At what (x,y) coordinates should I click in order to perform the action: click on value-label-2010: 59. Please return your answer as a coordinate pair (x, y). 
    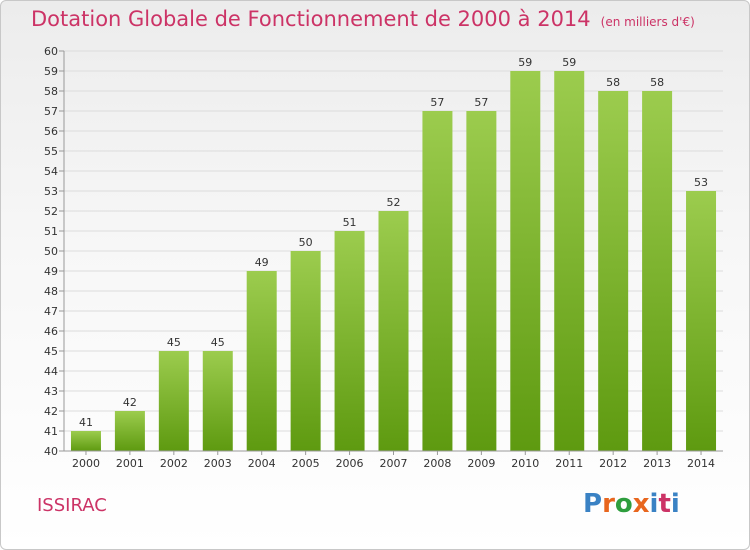
    Looking at the image, I should click on (525, 62).